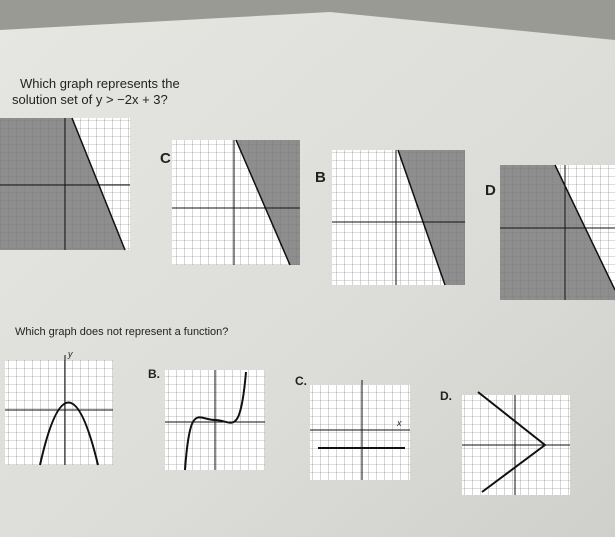  Describe the element at coordinates (307, 20) in the screenshot. I see `table-edge` at that location.